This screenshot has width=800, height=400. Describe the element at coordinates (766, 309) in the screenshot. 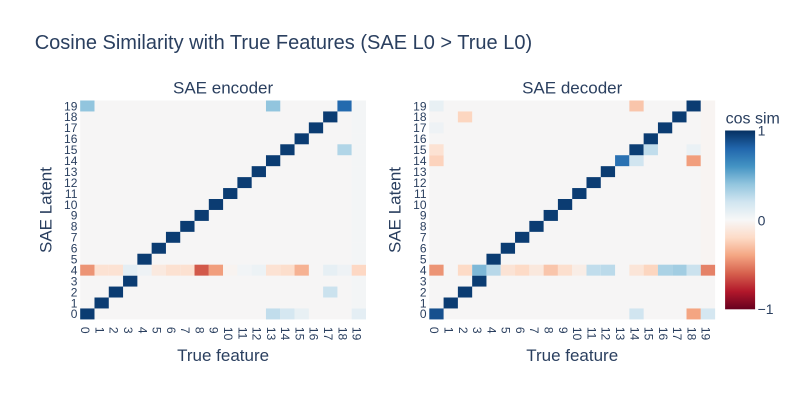

I see `svg-text: −1` at that location.